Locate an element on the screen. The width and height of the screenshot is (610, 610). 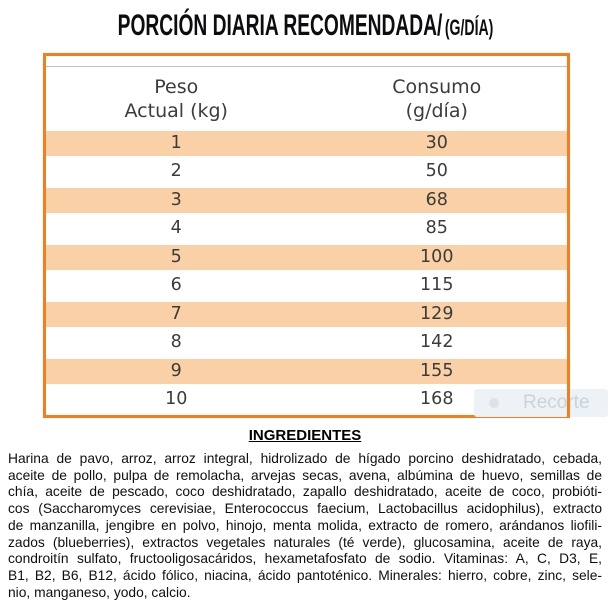
cell-peso: 2 is located at coordinates (176, 171).